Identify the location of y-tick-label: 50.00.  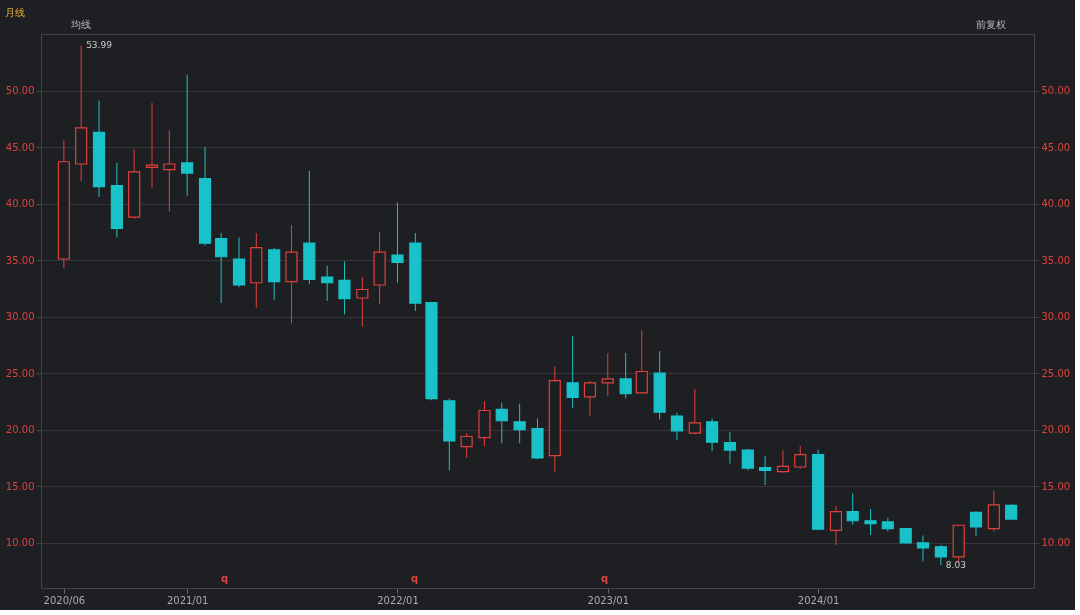
(20, 91).